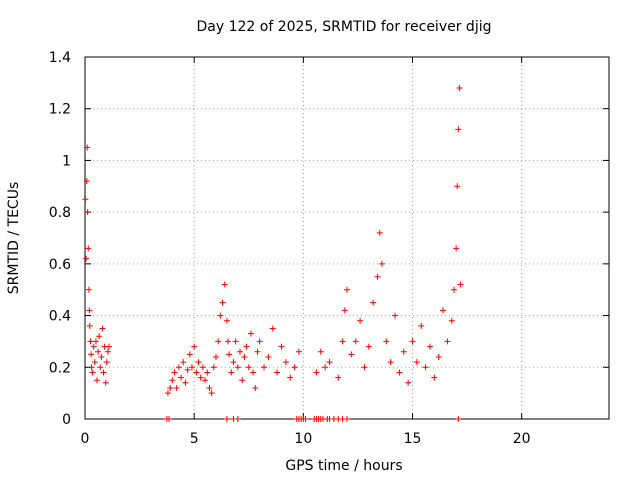  I want to click on x-tick-label: 10, so click(303, 439).